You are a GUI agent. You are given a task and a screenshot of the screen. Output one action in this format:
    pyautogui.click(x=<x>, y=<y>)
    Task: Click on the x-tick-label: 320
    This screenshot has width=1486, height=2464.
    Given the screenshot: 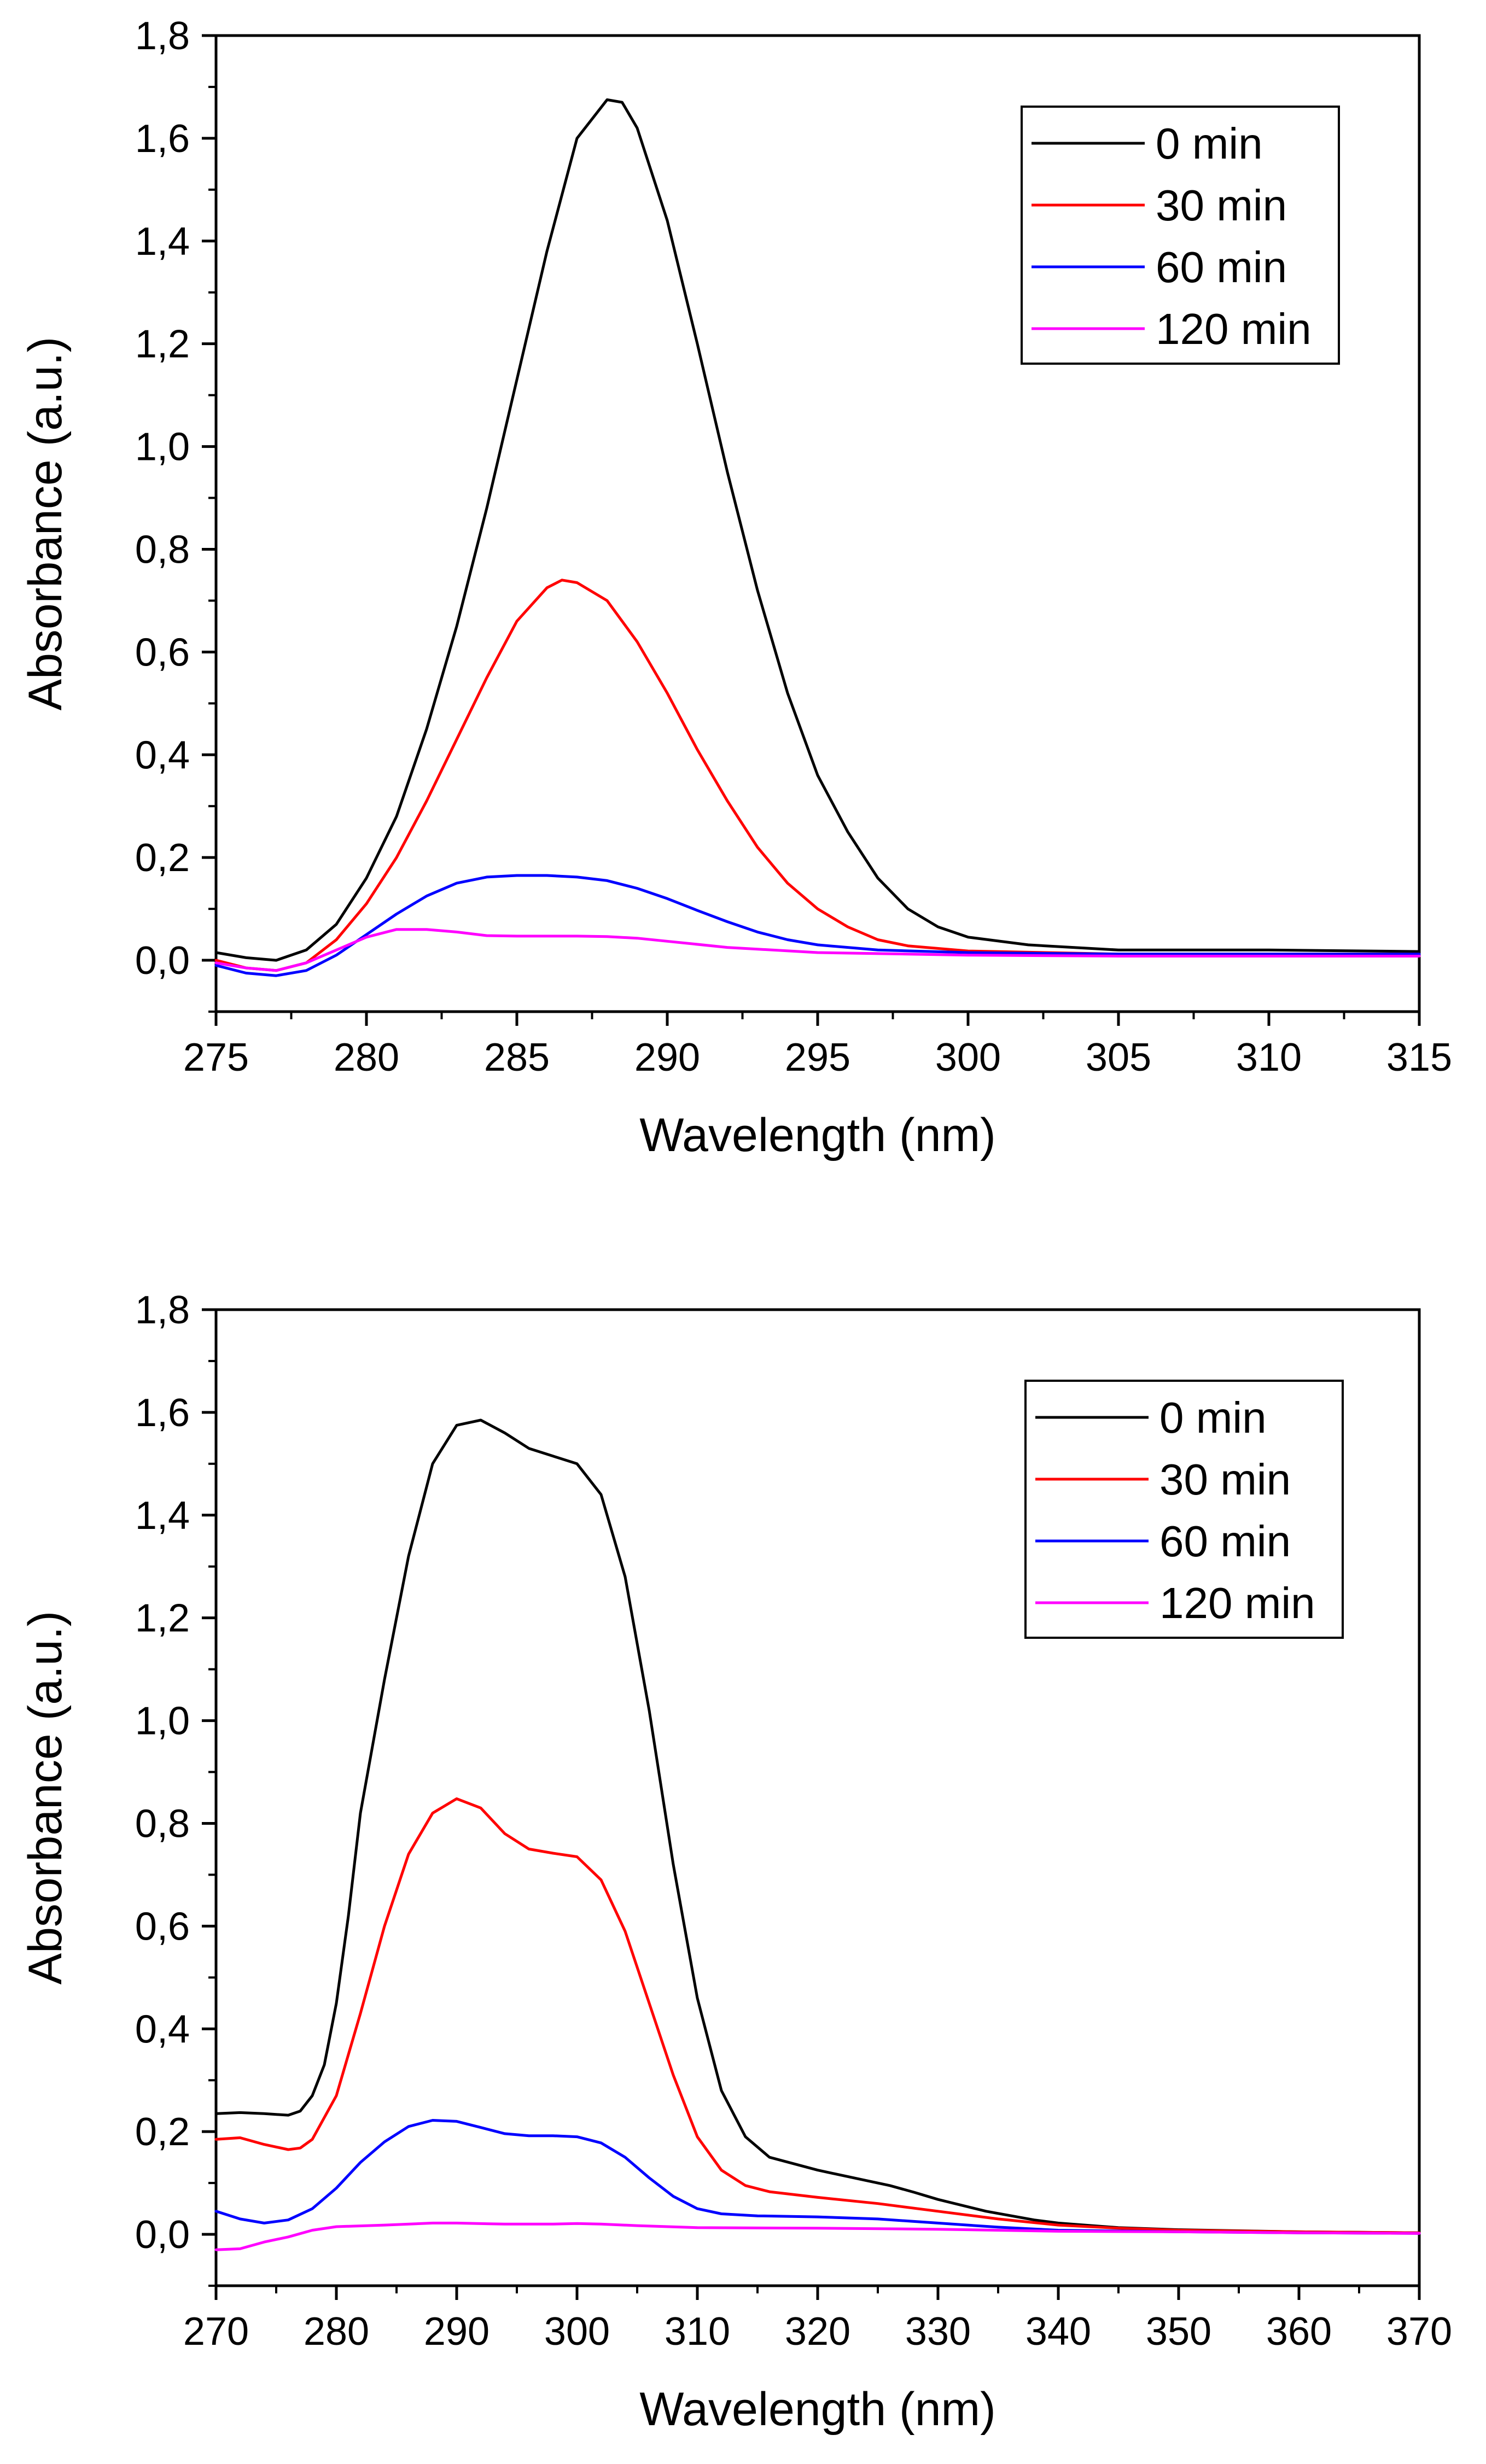 What is the action you would take?
    pyautogui.click(x=818, y=2332)
    